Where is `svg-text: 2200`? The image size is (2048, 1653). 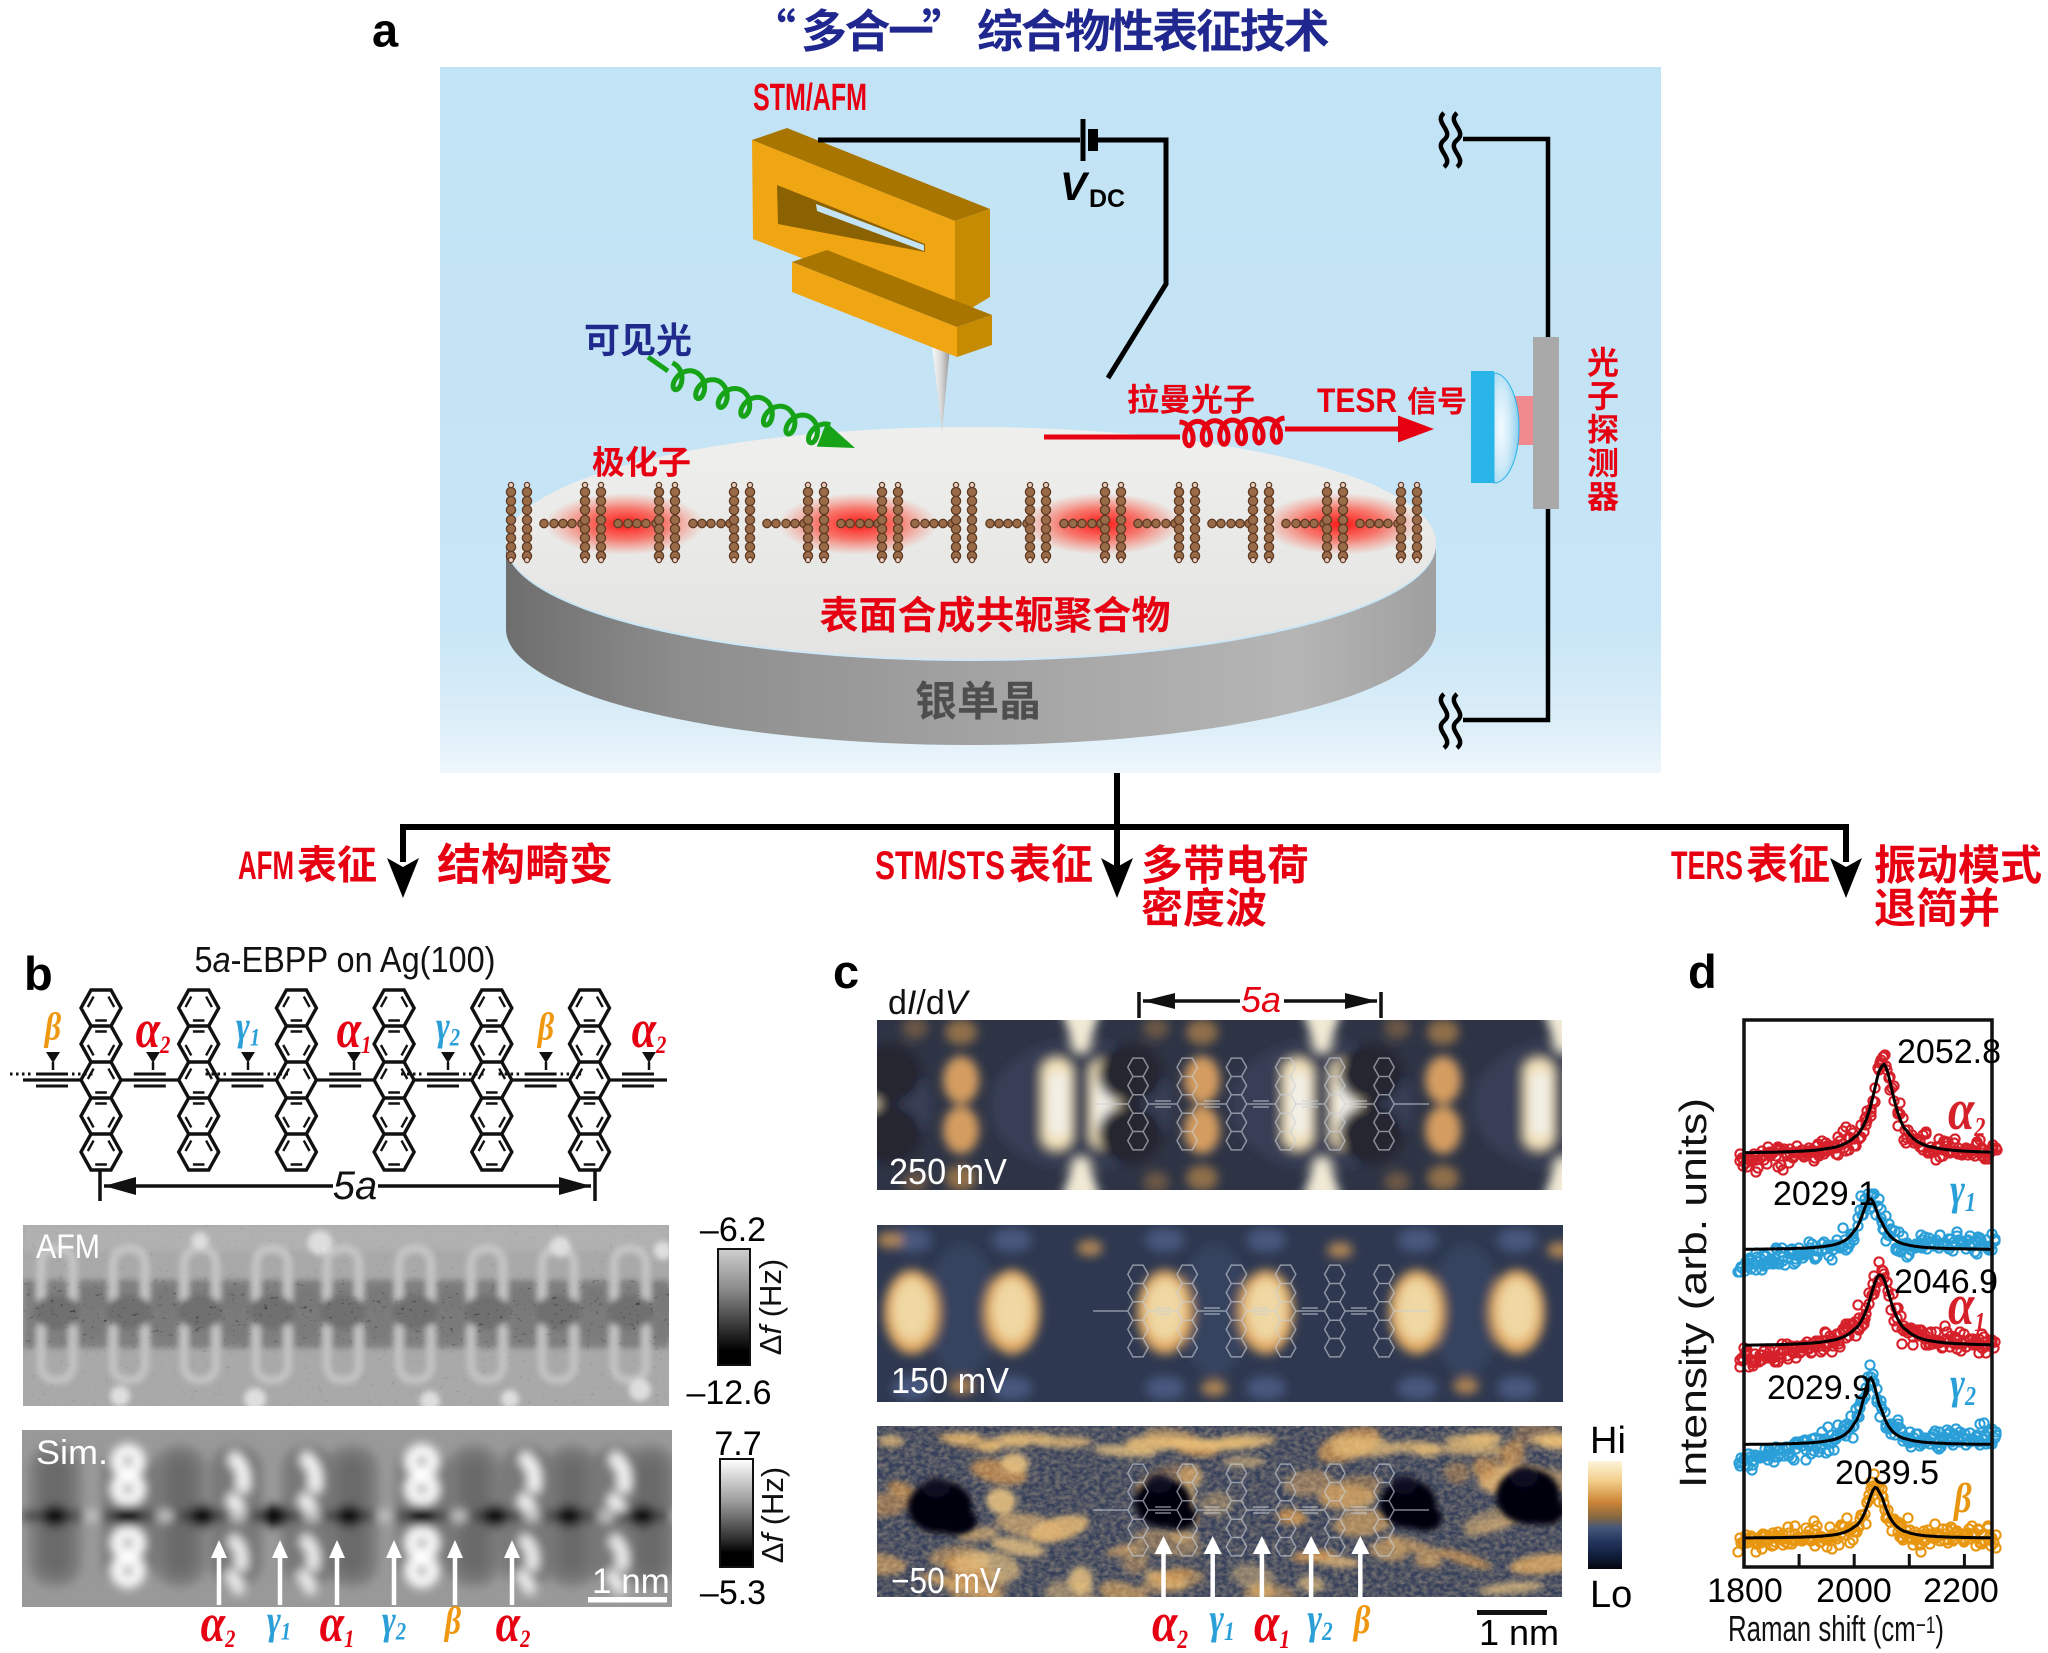
svg-text: 2200 is located at coordinates (1961, 1591).